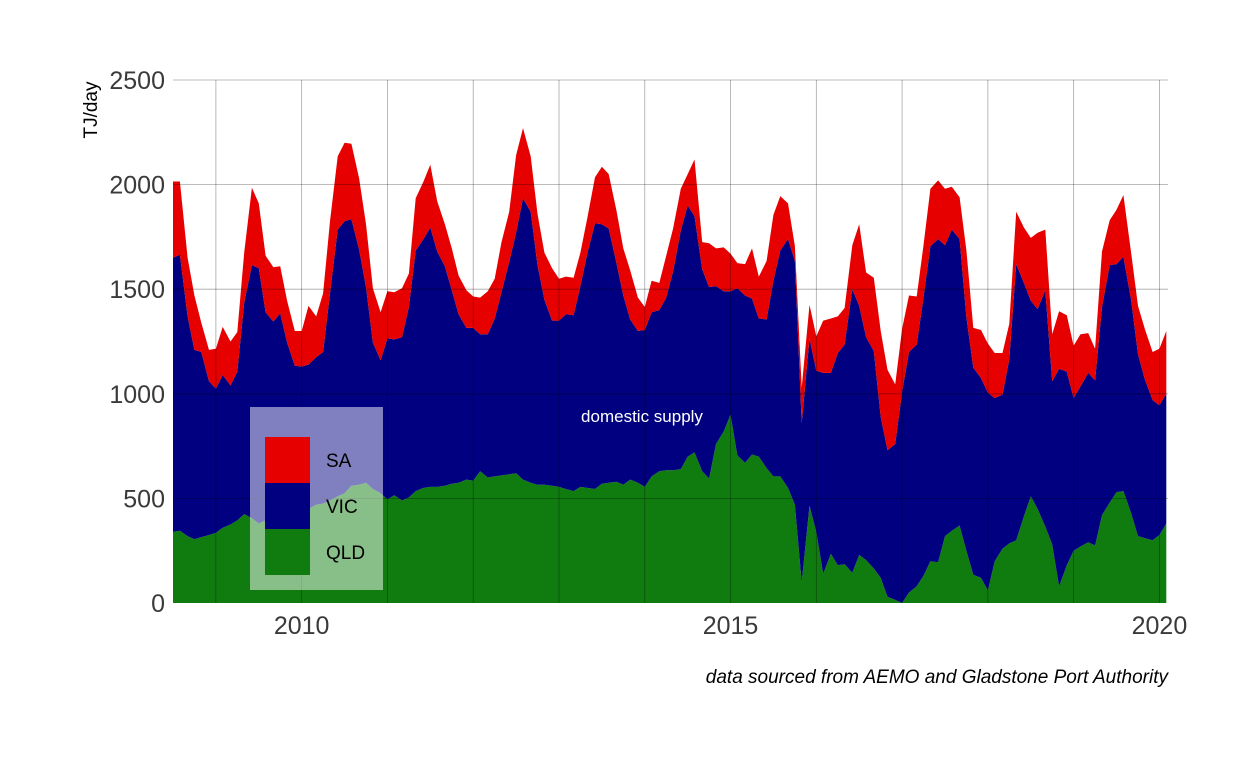 This screenshot has width=1248, height=768. What do you see at coordinates (339, 461) in the screenshot?
I see `legend-label-sa: SA` at bounding box center [339, 461].